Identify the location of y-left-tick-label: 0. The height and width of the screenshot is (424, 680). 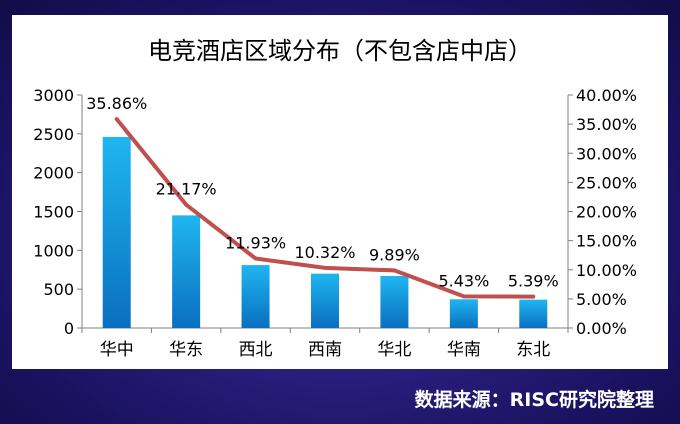
(69, 328).